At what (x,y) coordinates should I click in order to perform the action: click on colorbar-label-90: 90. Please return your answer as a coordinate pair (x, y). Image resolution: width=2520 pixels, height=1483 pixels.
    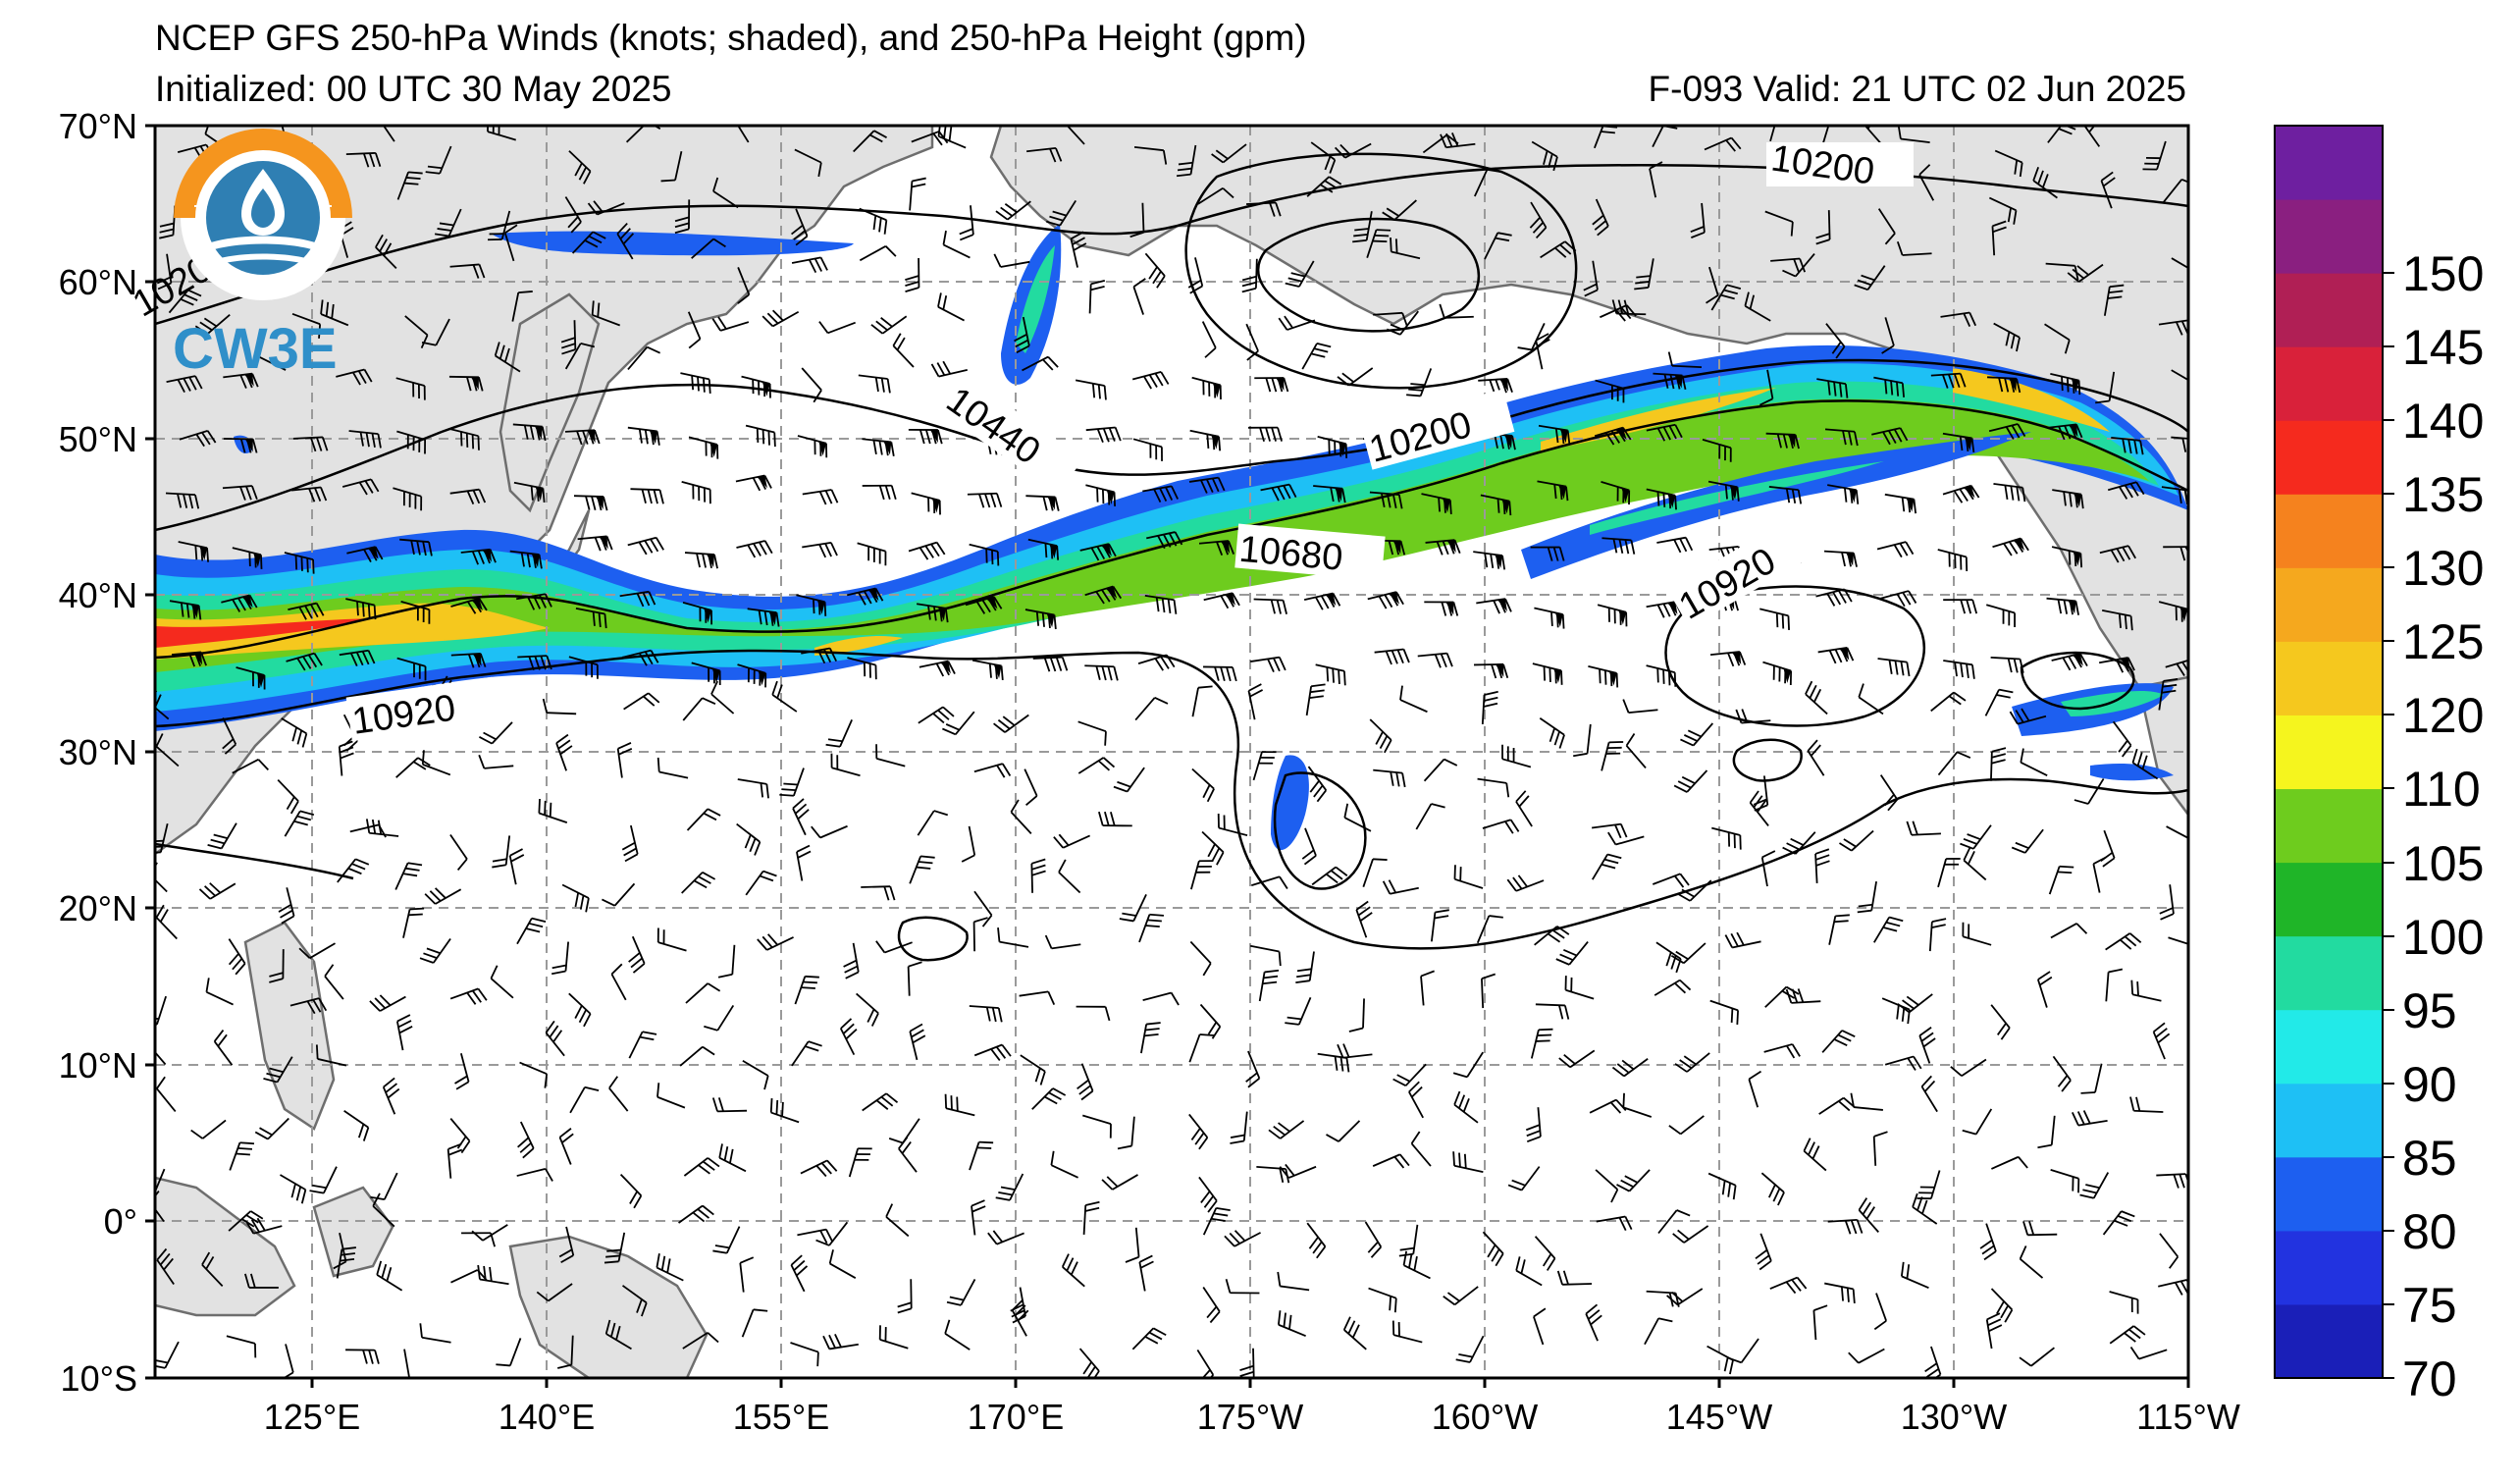
    Looking at the image, I should click on (2429, 1084).